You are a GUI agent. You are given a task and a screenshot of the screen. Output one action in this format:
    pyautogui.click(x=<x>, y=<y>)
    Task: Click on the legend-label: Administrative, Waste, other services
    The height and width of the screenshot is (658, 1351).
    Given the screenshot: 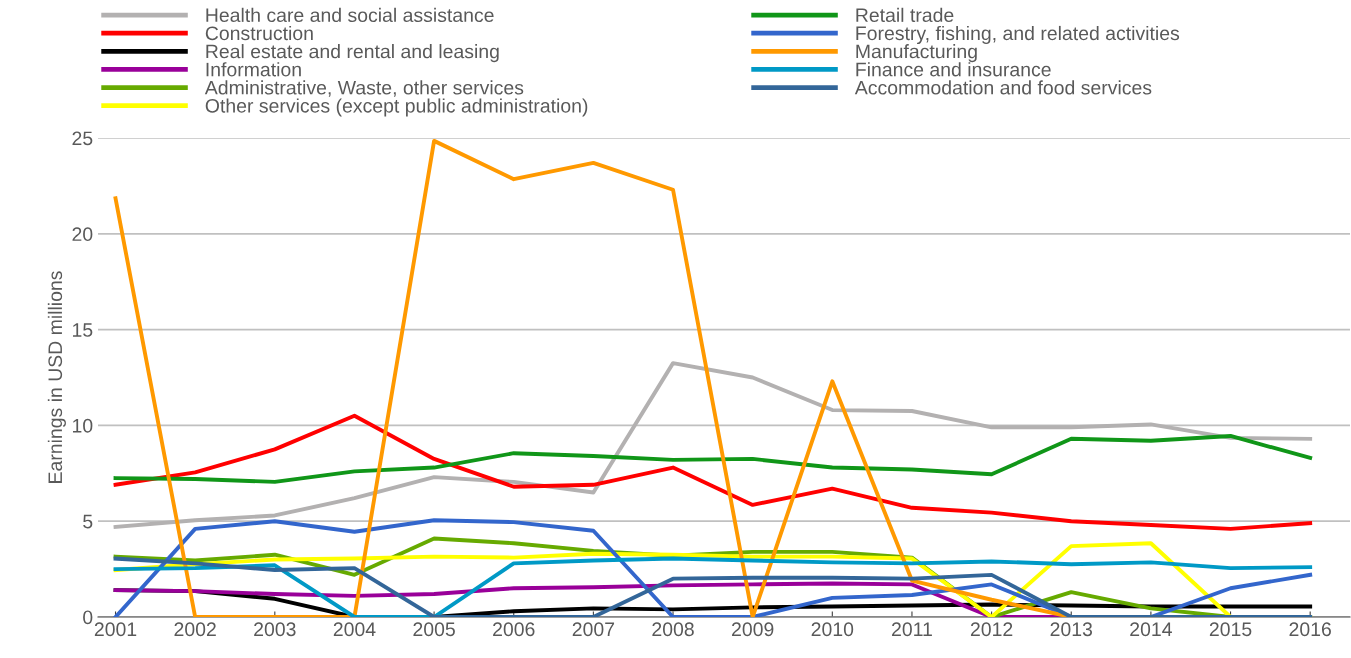 What is the action you would take?
    pyautogui.click(x=364, y=88)
    